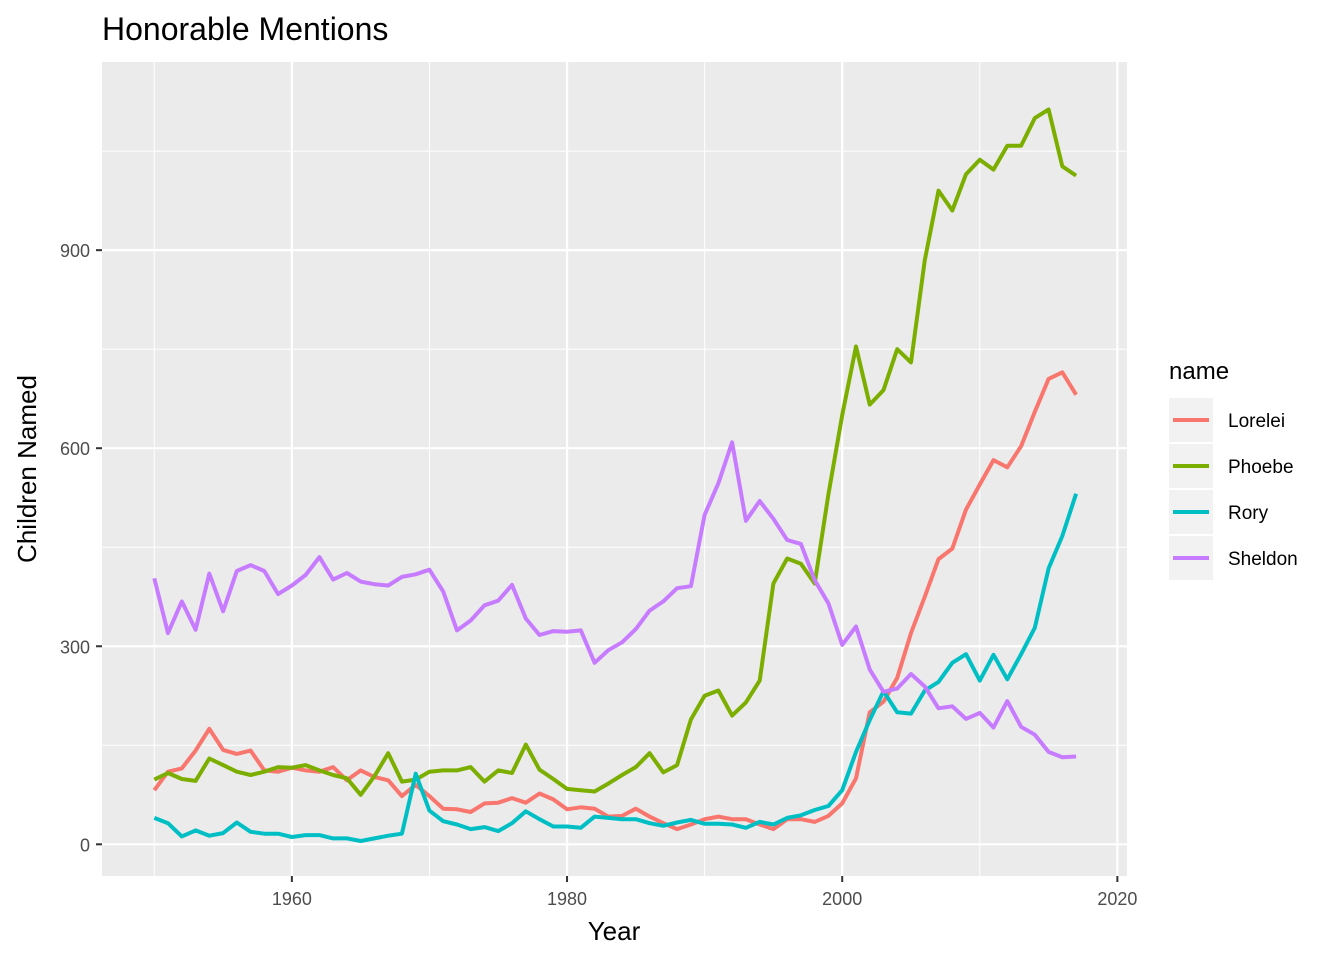 This screenshot has height=960, width=1344. Describe the element at coordinates (704, 892) in the screenshot. I see `x-axis: 1960 1980 2000 2020` at that location.